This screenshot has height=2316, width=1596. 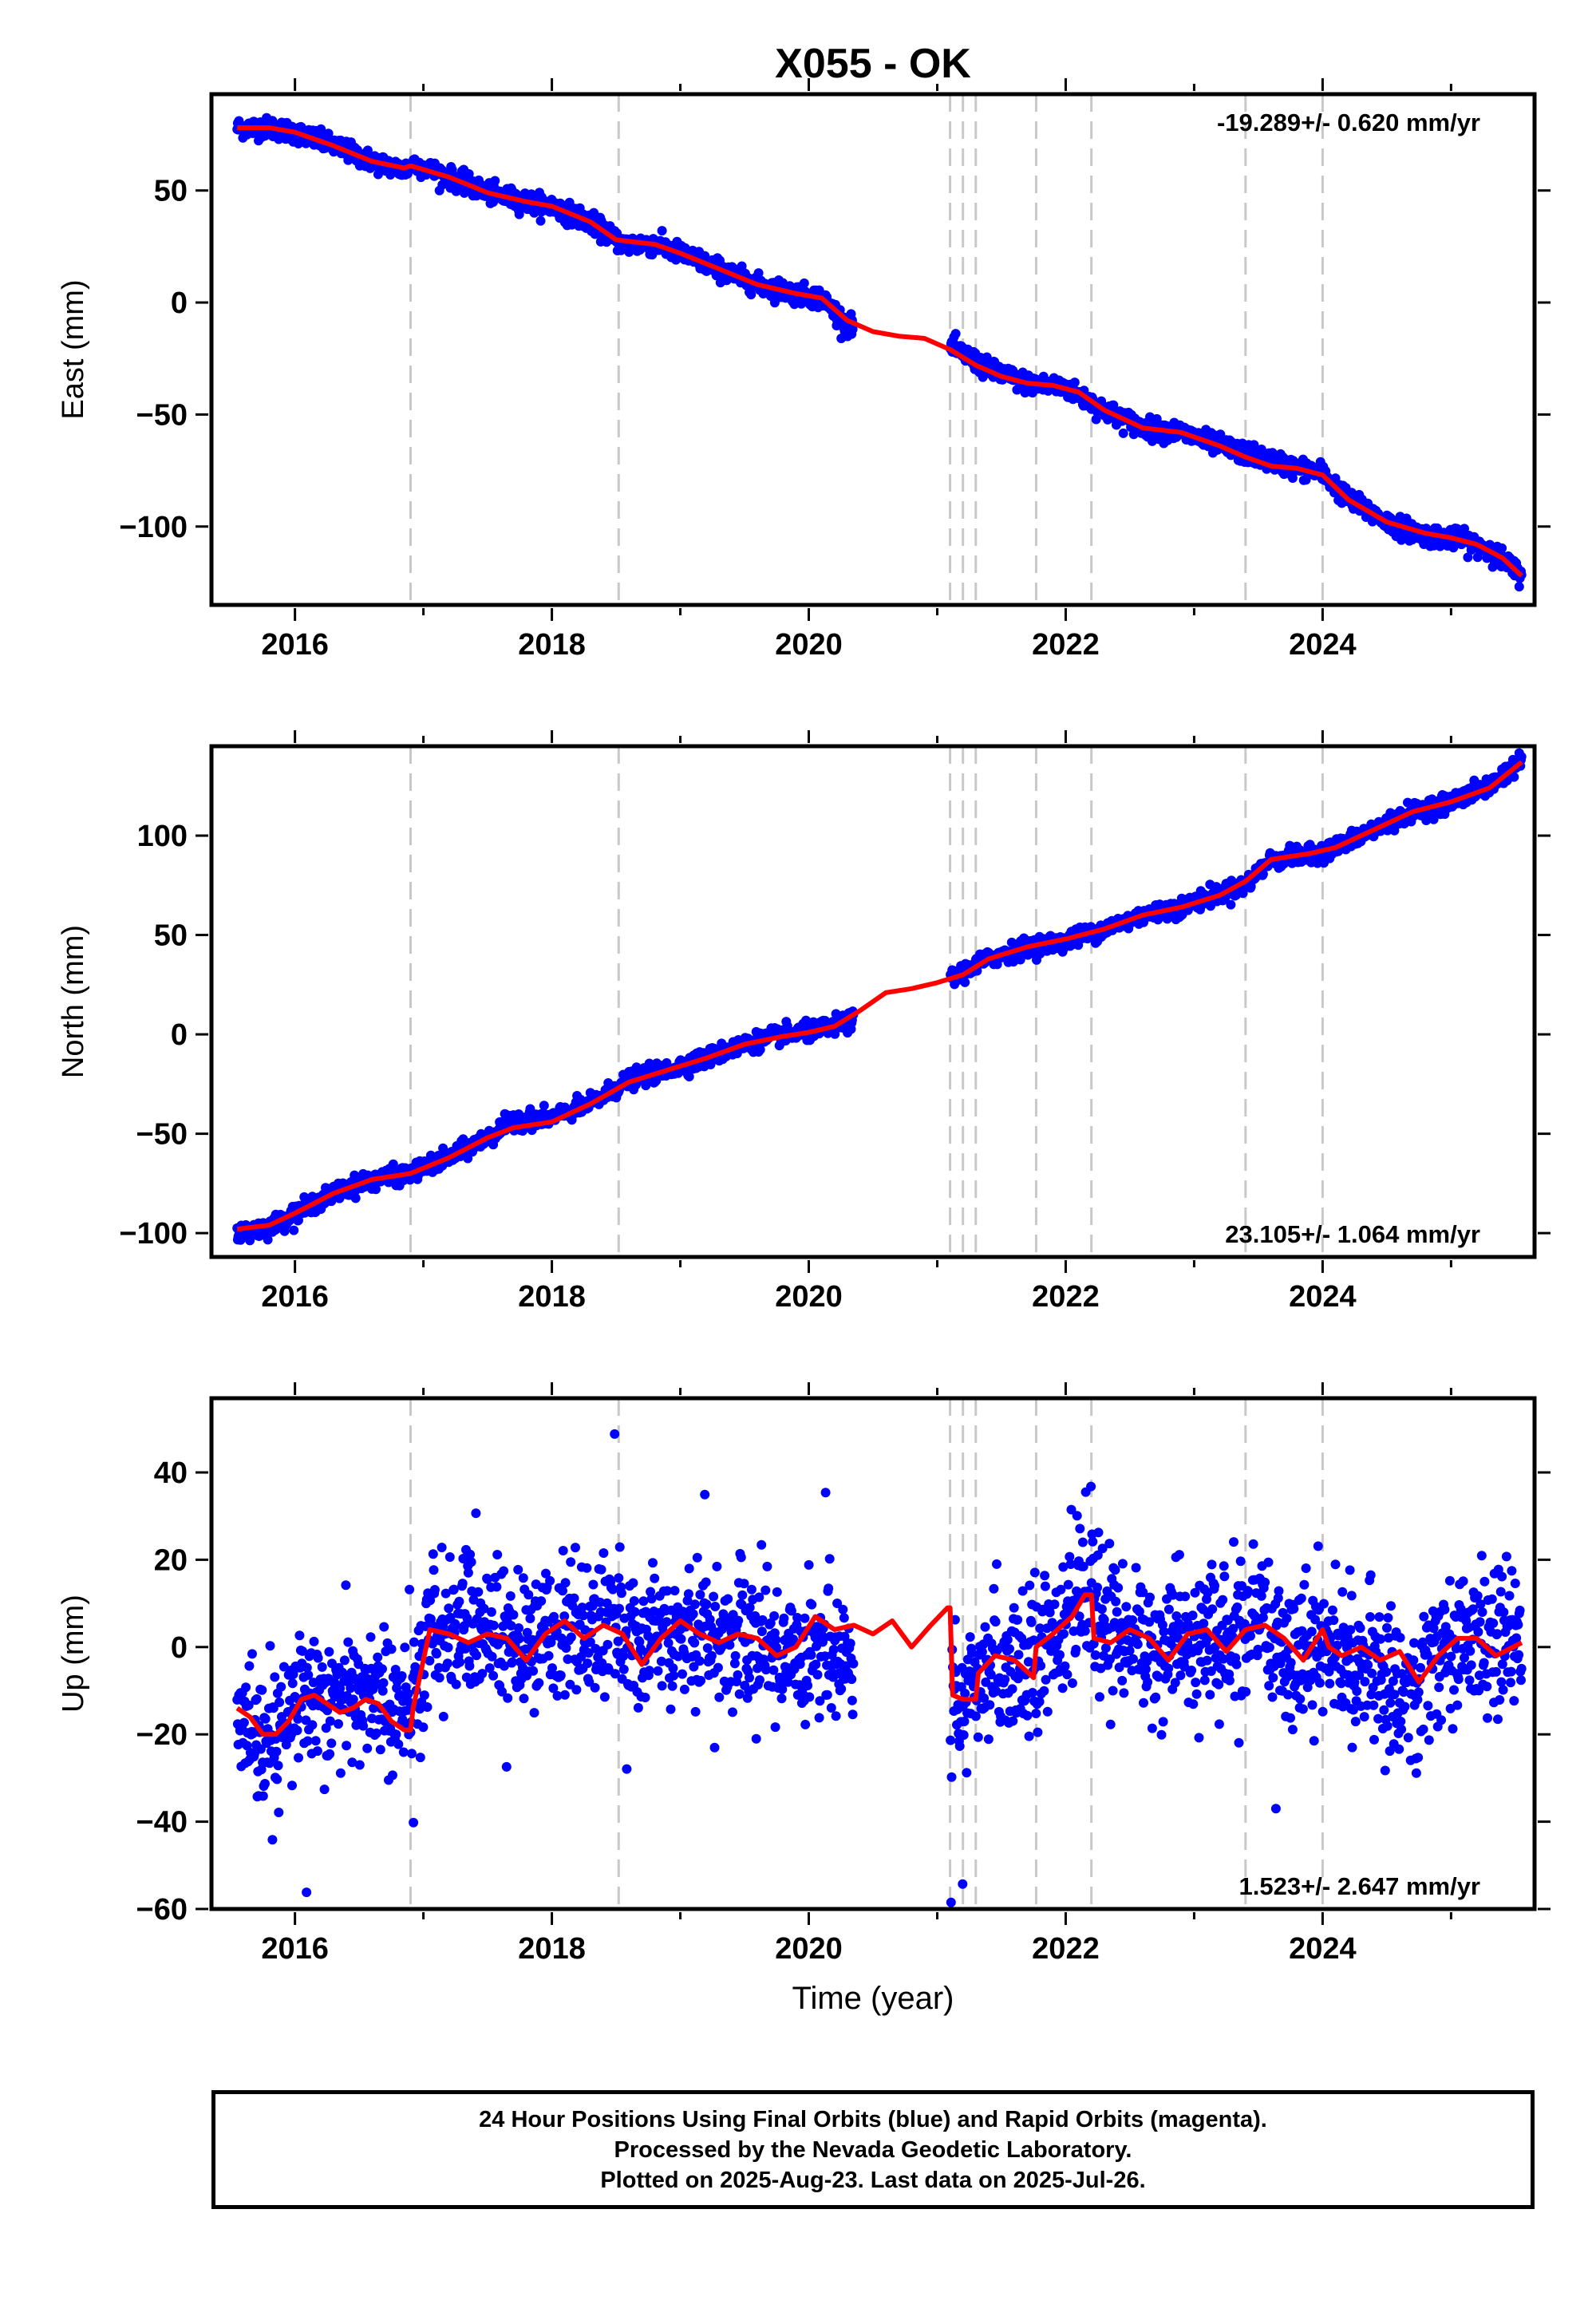 I want to click on y-tick-label: −100, so click(x=153, y=527).